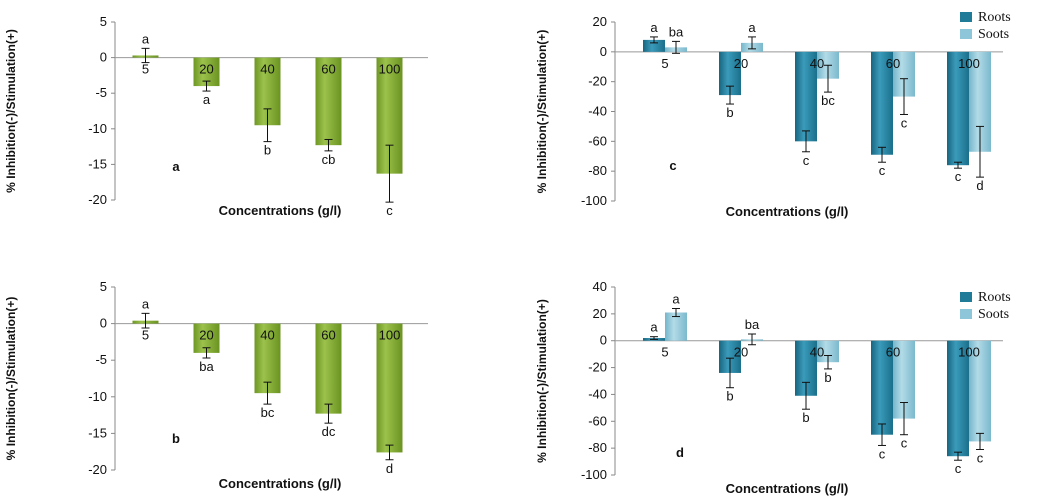 The height and width of the screenshot is (496, 1047). What do you see at coordinates (680, 452) in the screenshot?
I see `panel-label: d` at bounding box center [680, 452].